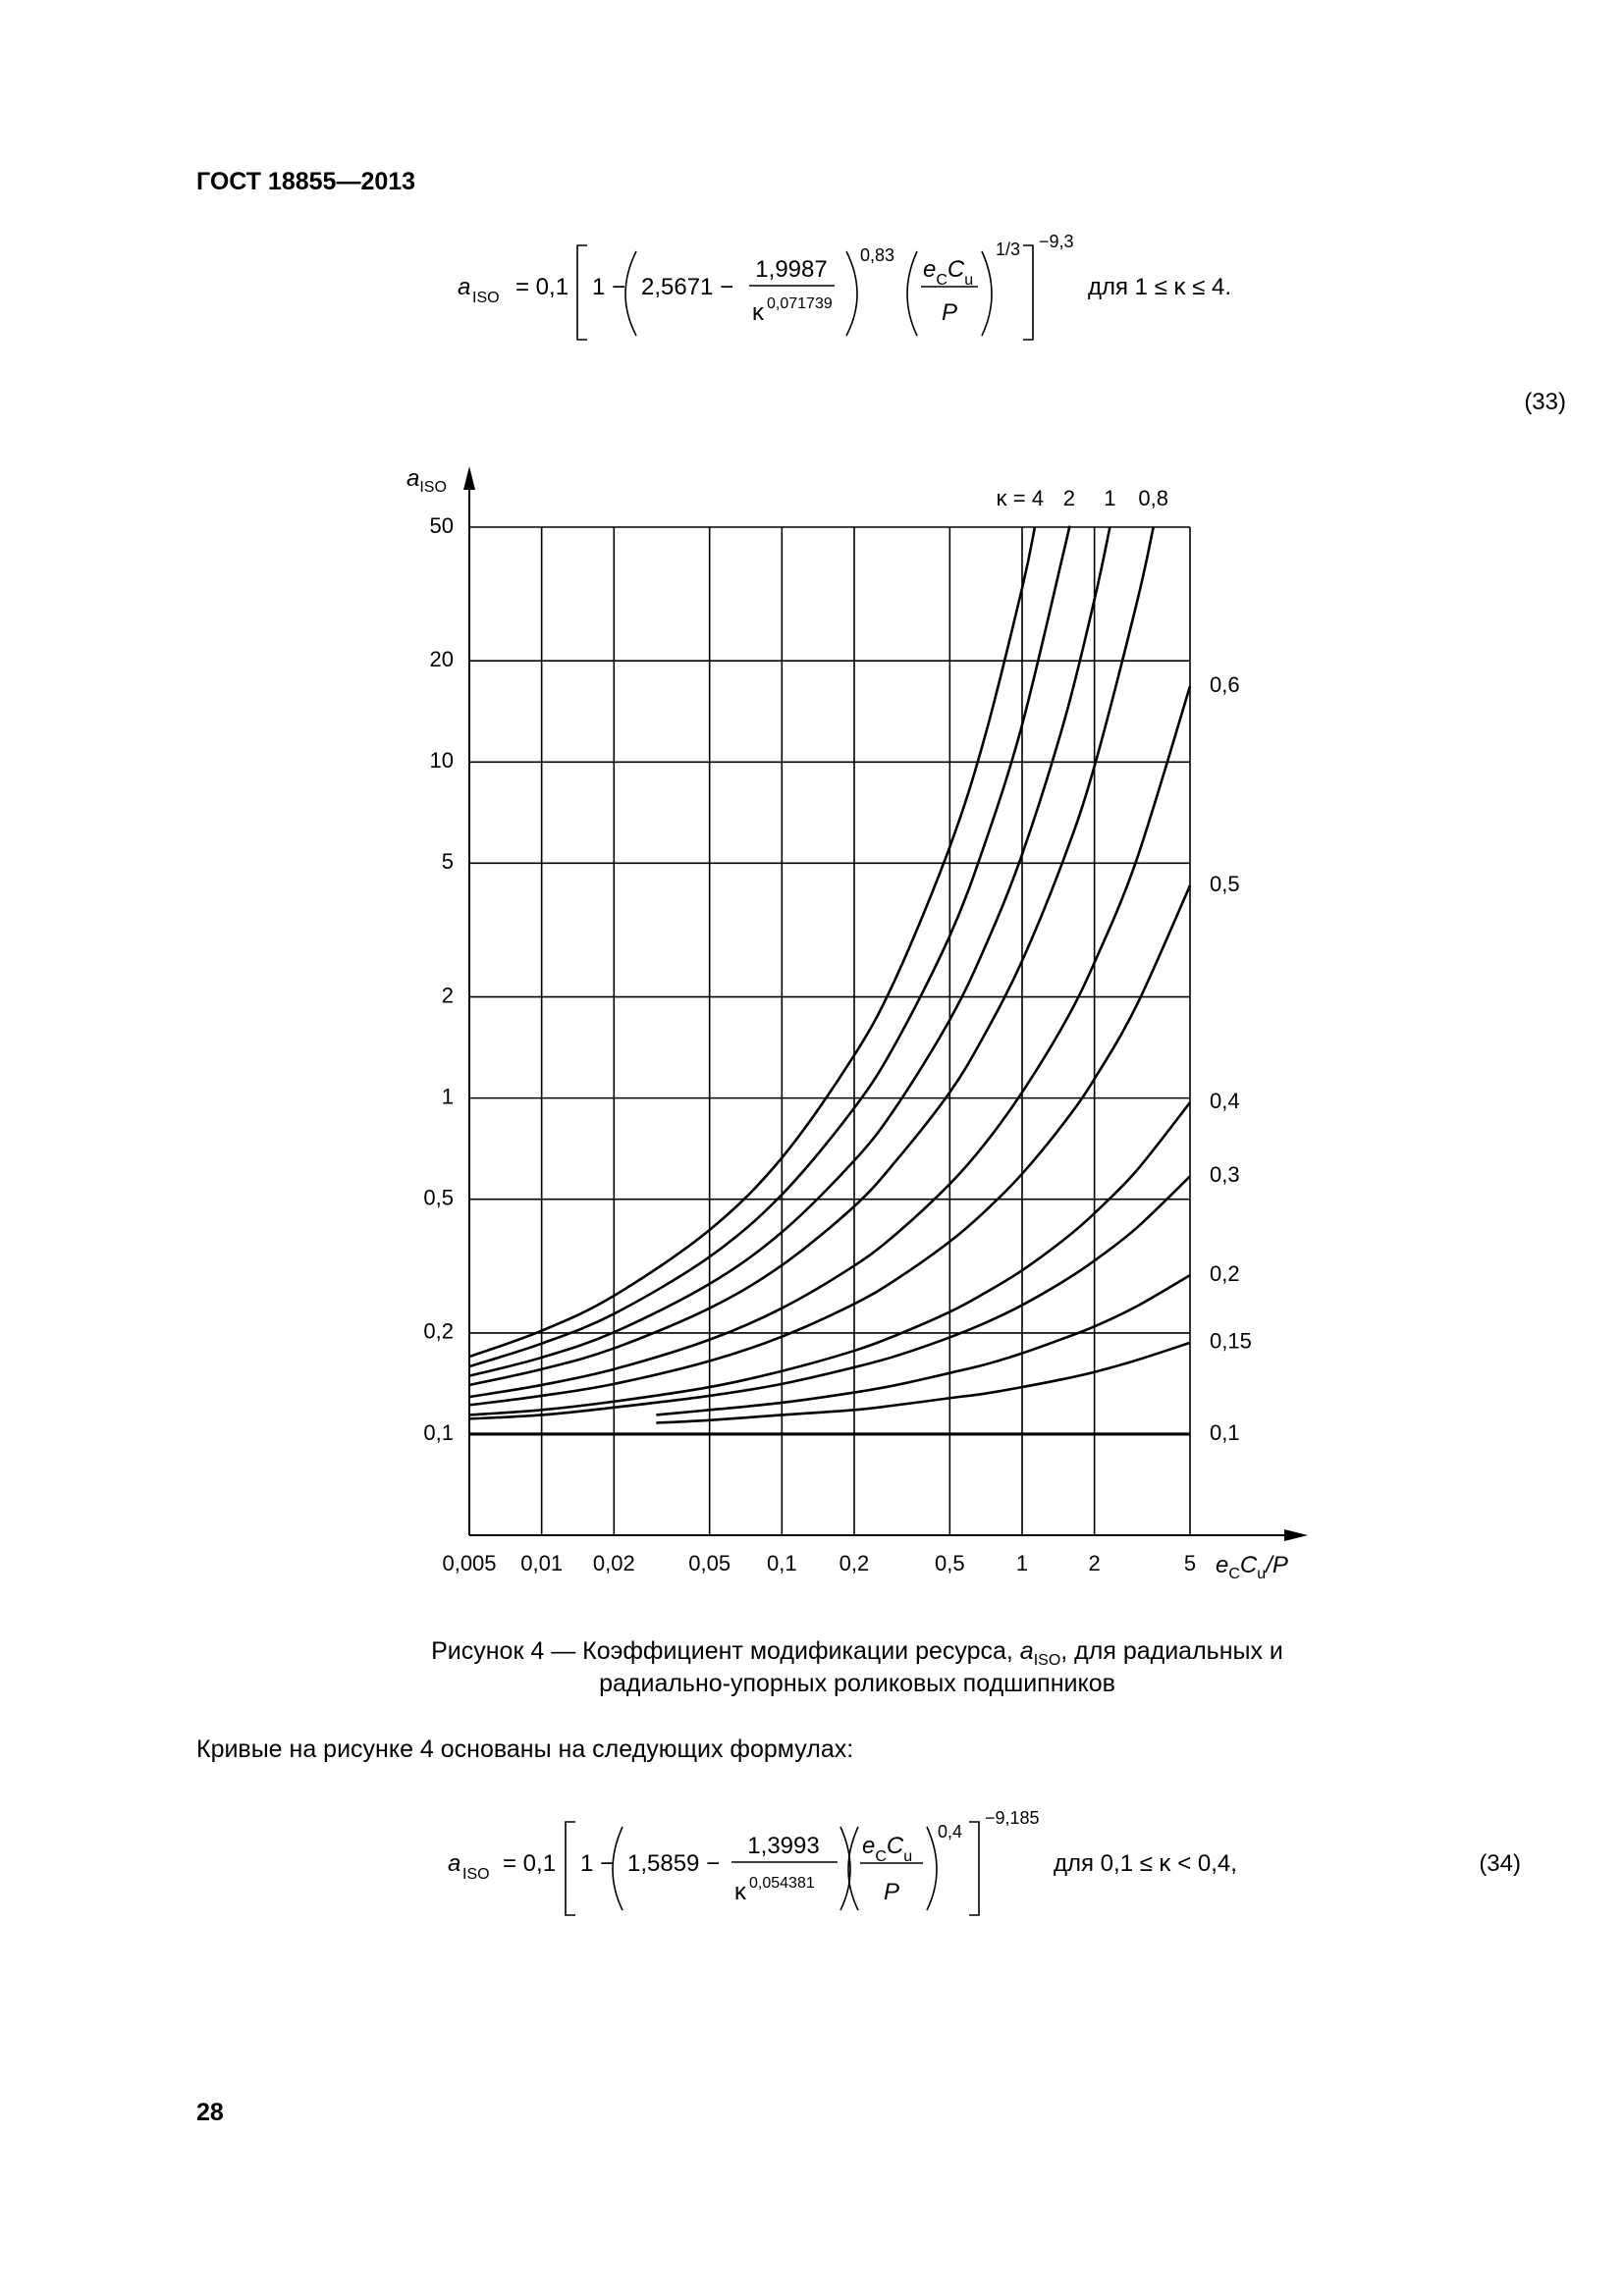 The height and width of the screenshot is (2296, 1624). Describe the element at coordinates (442, 659) in the screenshot. I see `y-tick-label: 20` at that location.